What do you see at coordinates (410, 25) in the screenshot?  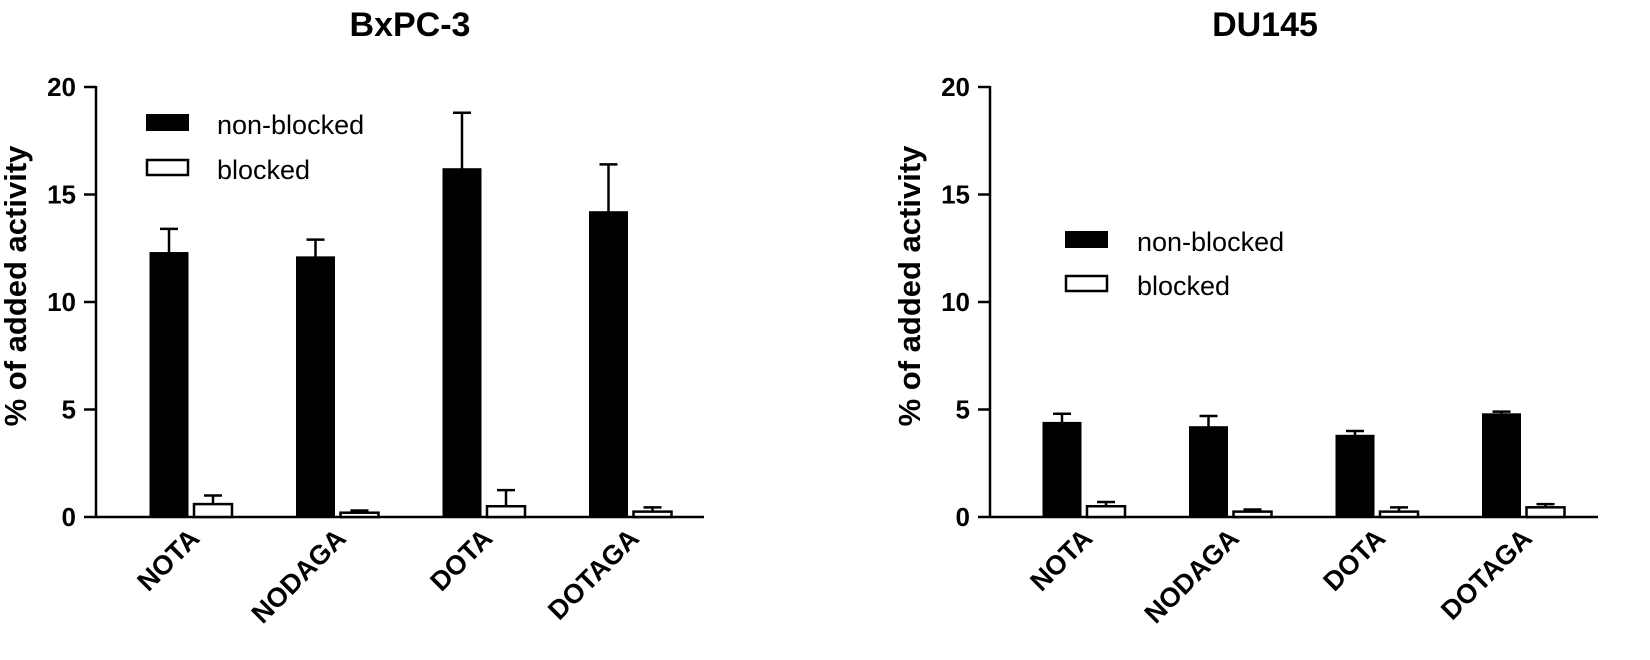 I see `chart-title: BxPC-3` at bounding box center [410, 25].